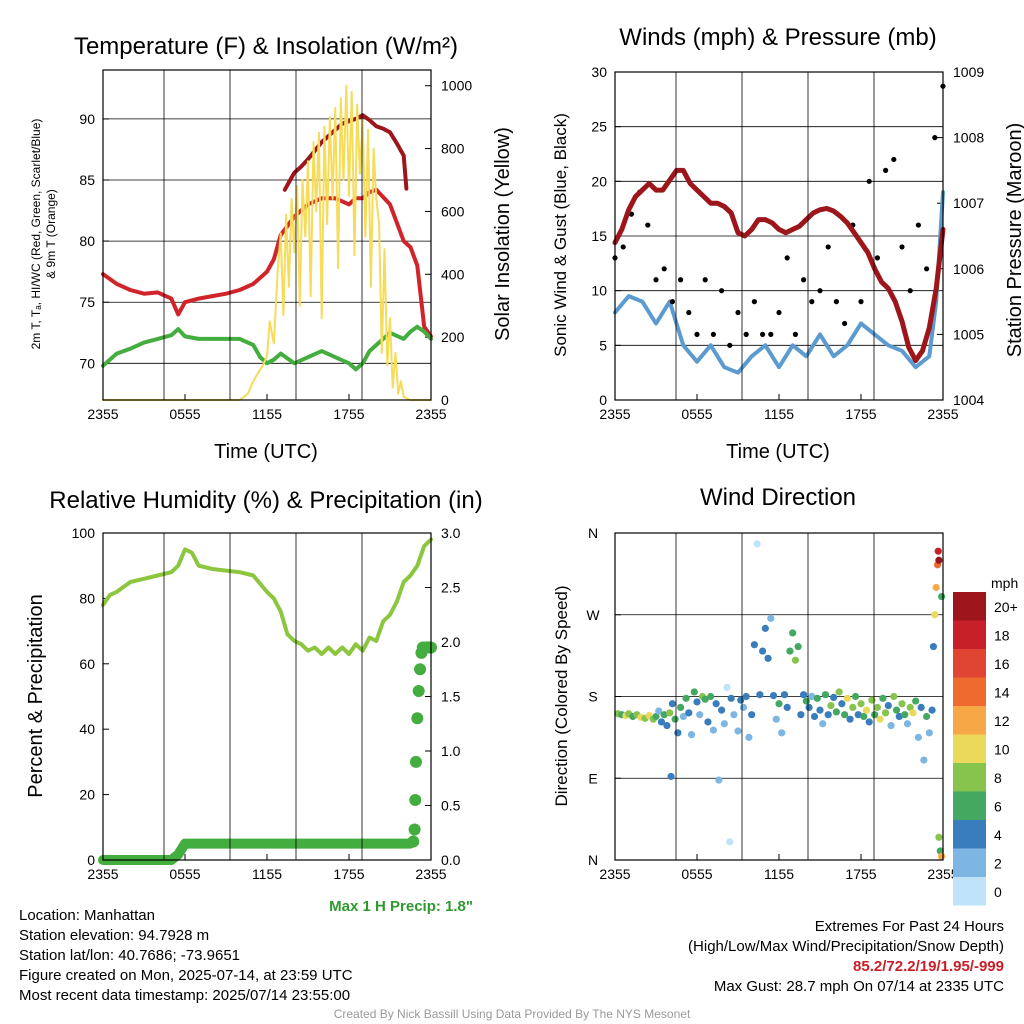  What do you see at coordinates (184, 874) in the screenshot?
I see `rh-xtick-label: 0555` at bounding box center [184, 874].